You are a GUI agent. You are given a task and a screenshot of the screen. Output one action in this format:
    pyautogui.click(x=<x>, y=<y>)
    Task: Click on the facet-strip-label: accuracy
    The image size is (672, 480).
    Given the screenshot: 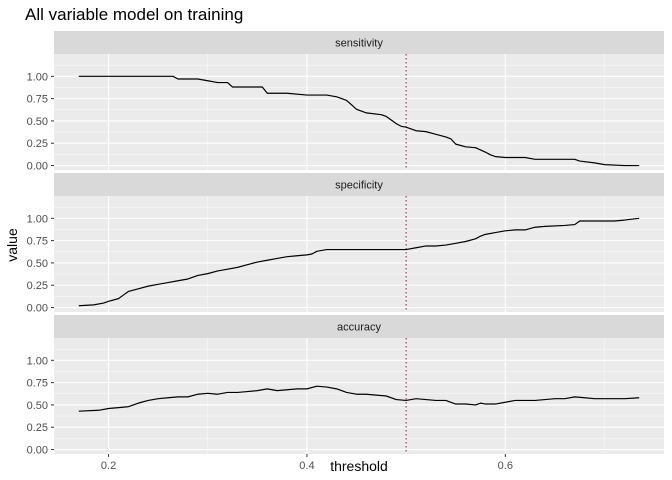 What is the action you would take?
    pyautogui.click(x=359, y=328)
    